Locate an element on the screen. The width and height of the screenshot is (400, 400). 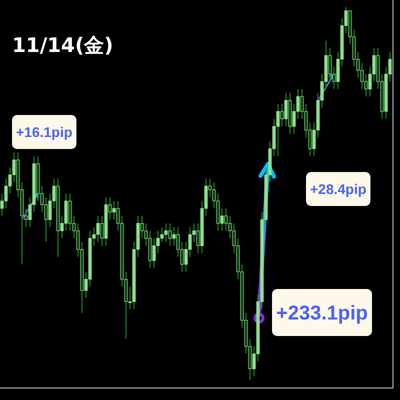
annotation: +16.1pip is located at coordinates (44, 132).